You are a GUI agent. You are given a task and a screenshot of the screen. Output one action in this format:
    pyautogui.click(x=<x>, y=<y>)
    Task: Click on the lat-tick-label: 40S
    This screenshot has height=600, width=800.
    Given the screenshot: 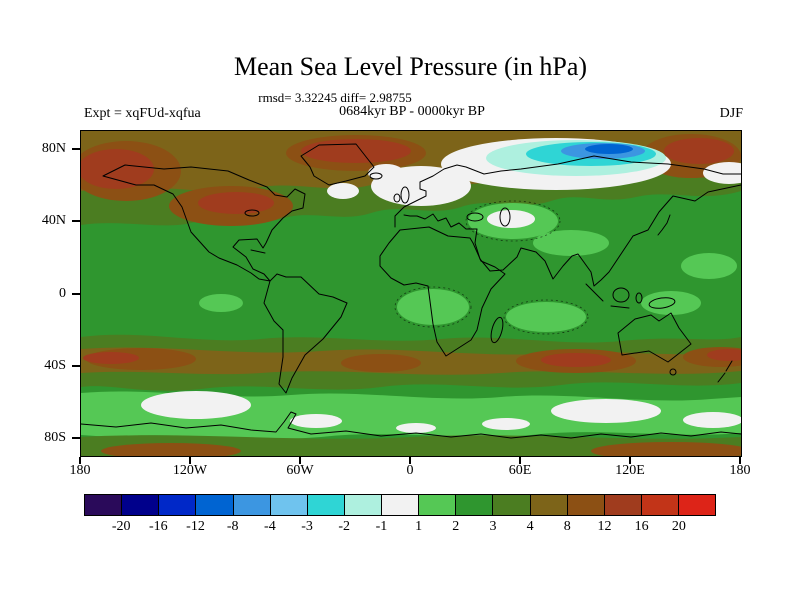 What is the action you would take?
    pyautogui.click(x=55, y=365)
    